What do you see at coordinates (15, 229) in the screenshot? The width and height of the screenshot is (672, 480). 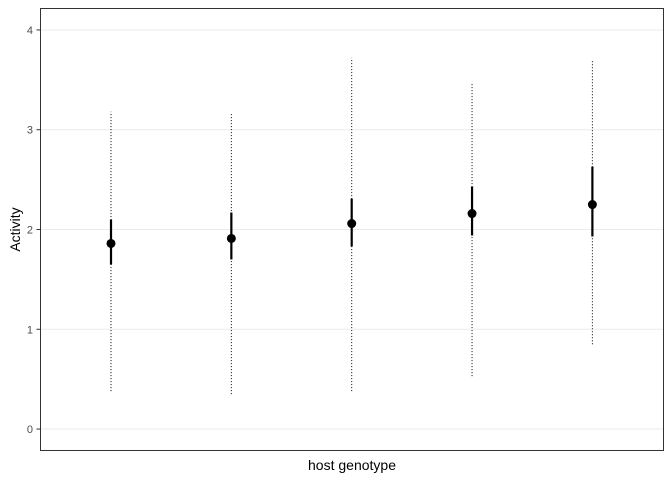 I see `y-axis-title: Activity` at bounding box center [15, 229].